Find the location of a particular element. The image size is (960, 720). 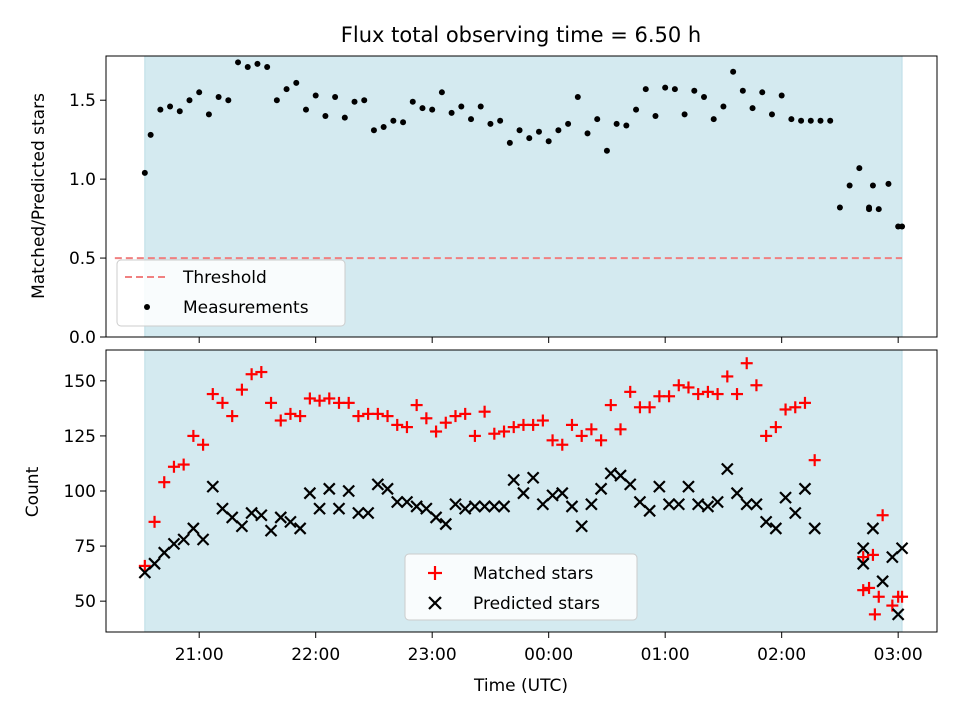

legend-matched-marker is located at coordinates (435, 573).